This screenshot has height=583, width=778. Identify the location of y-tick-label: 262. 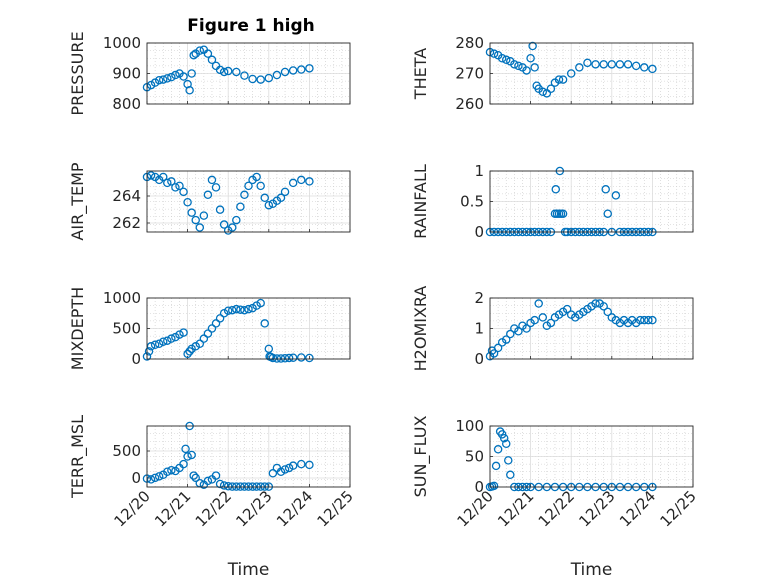
(126, 223).